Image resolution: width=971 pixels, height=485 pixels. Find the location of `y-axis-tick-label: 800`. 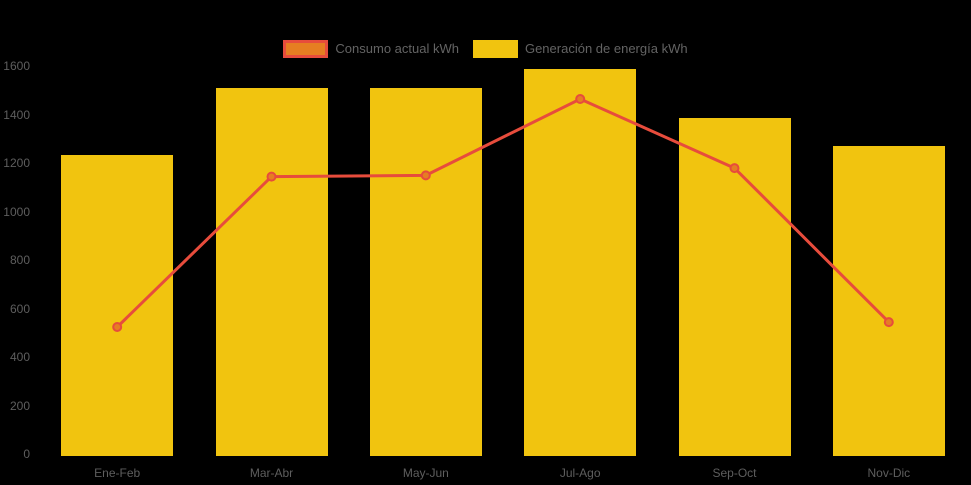

y-axis-tick-label: 800 is located at coordinates (19, 260).